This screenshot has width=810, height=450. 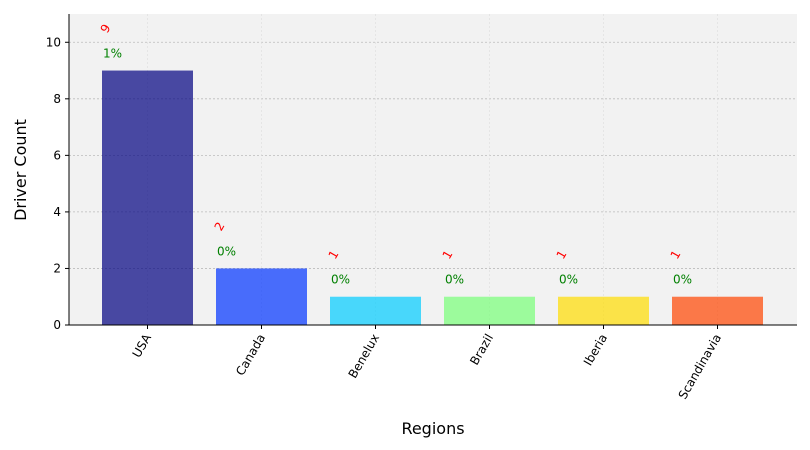 I want to click on x-tick-label: Scandinavia, so click(x=700, y=367).